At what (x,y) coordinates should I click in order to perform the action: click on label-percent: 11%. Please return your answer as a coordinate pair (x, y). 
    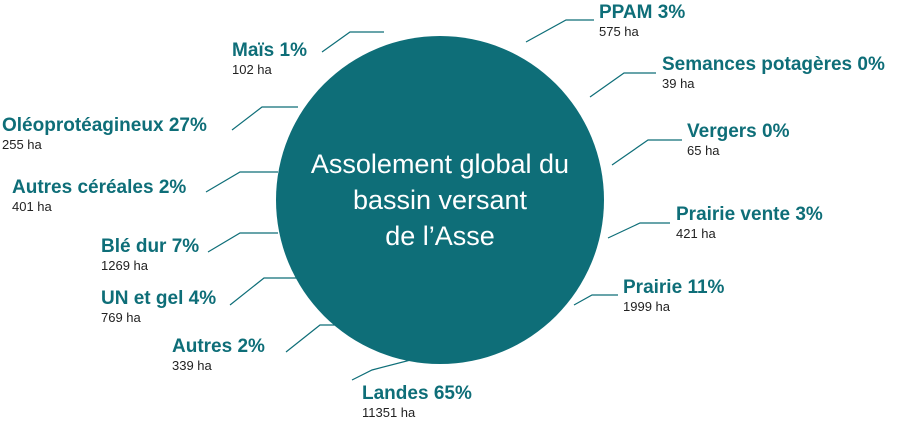
    Looking at the image, I should click on (706, 287).